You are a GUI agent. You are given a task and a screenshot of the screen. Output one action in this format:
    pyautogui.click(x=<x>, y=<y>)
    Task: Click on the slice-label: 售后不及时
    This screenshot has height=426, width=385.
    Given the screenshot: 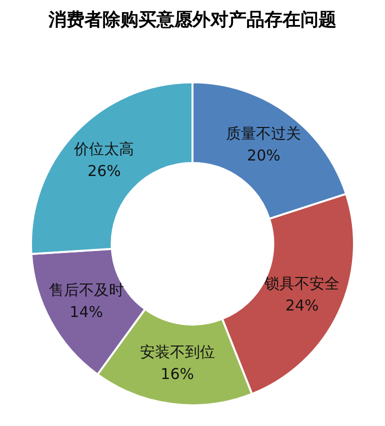 What is the action you would take?
    pyautogui.click(x=86, y=290)
    